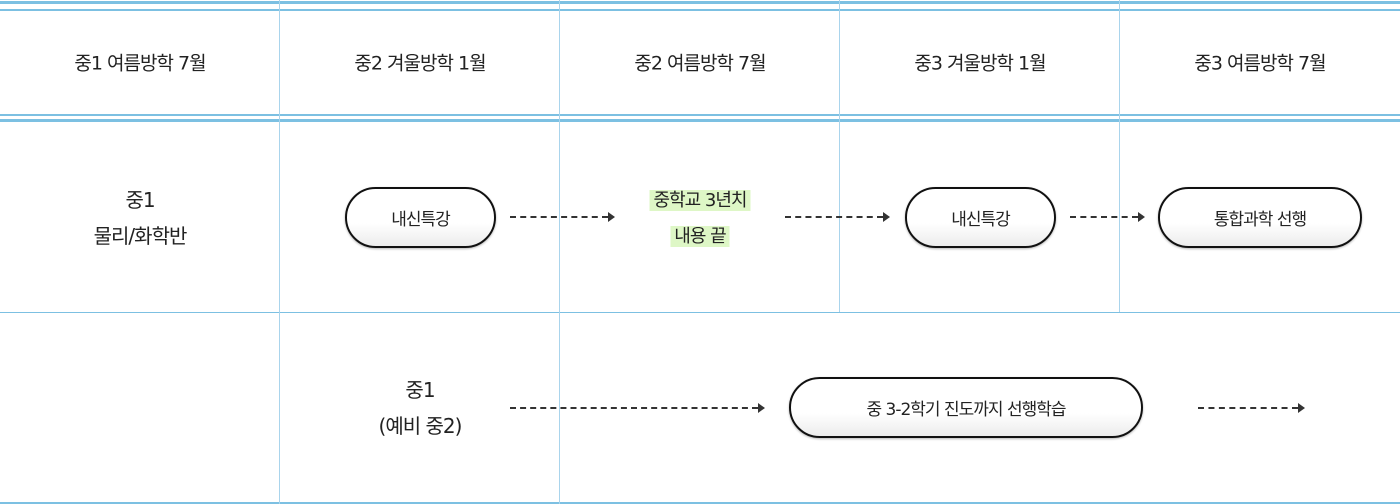  I want to click on row2-label: 중1 (예비 중2), so click(420, 408).